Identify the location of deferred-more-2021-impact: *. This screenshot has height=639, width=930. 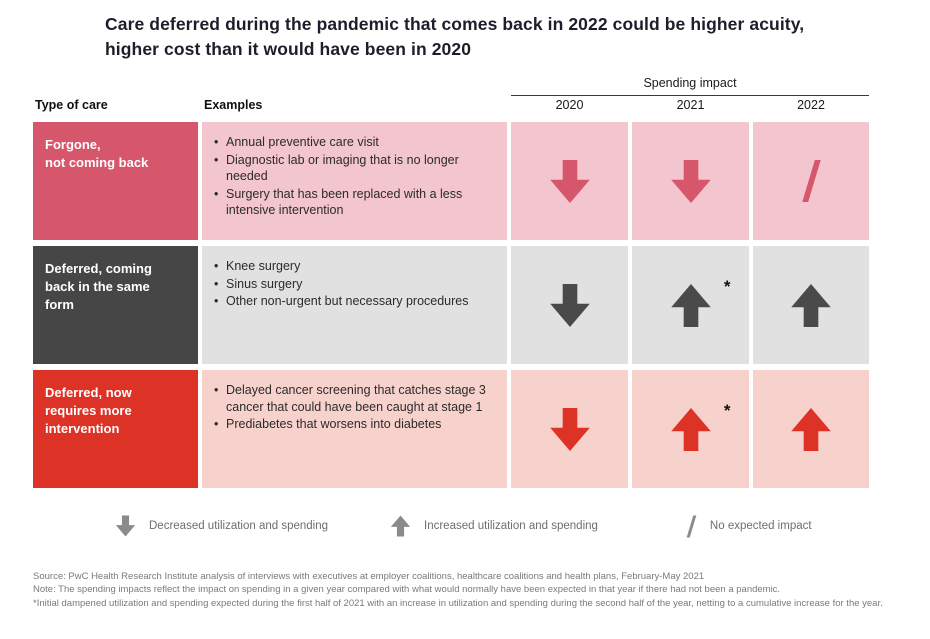
(690, 429).